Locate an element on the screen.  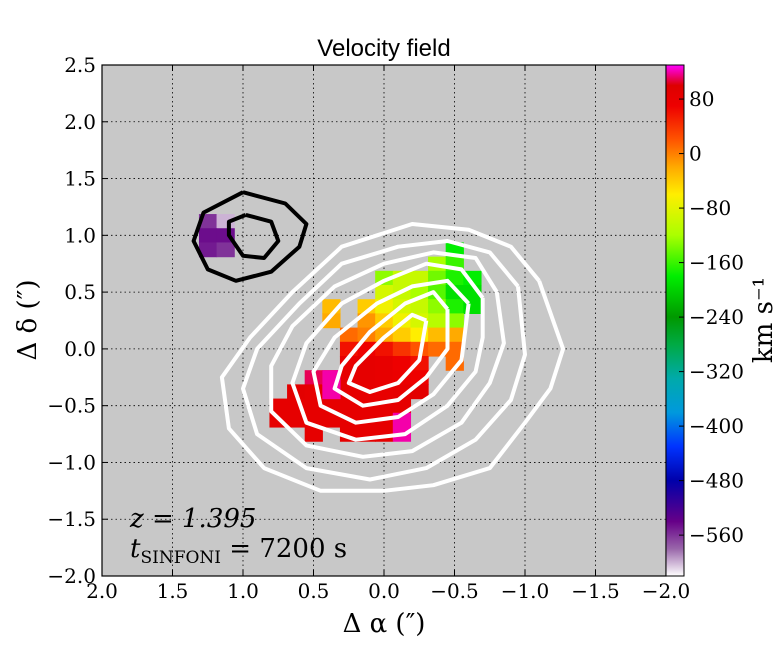
y-tick-label: −1.5 is located at coordinates (71, 519).